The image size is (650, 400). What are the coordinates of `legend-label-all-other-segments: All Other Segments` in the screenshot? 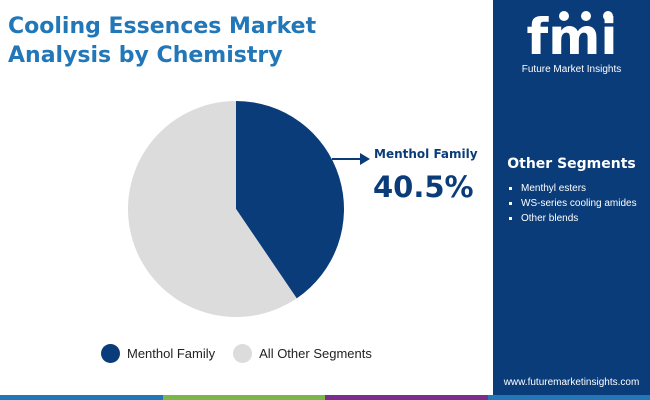 It's located at (315, 353).